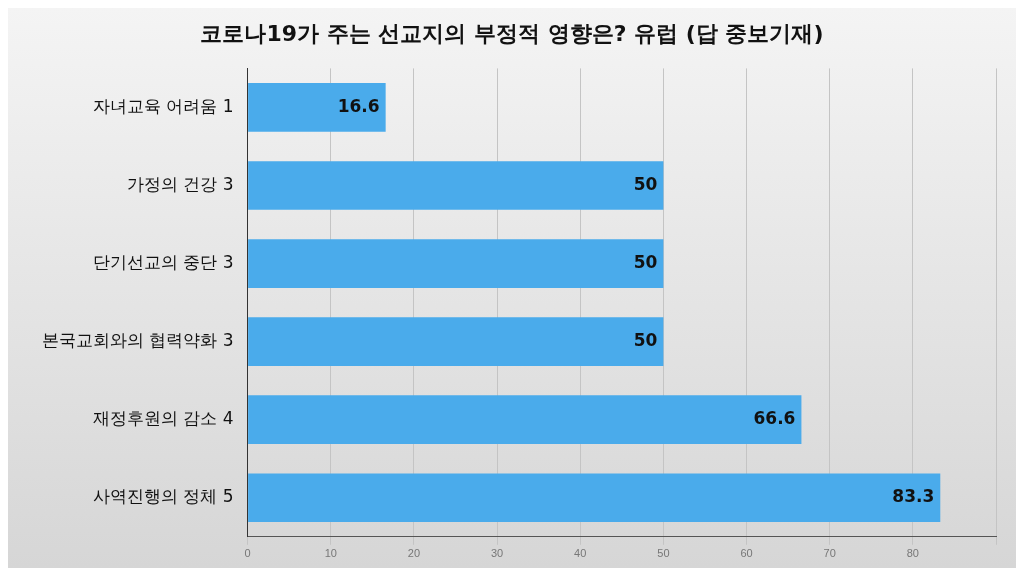 The width and height of the screenshot is (1024, 576). Describe the element at coordinates (180, 183) in the screenshot. I see `y-tick-label: 가정의 건강 3` at that location.